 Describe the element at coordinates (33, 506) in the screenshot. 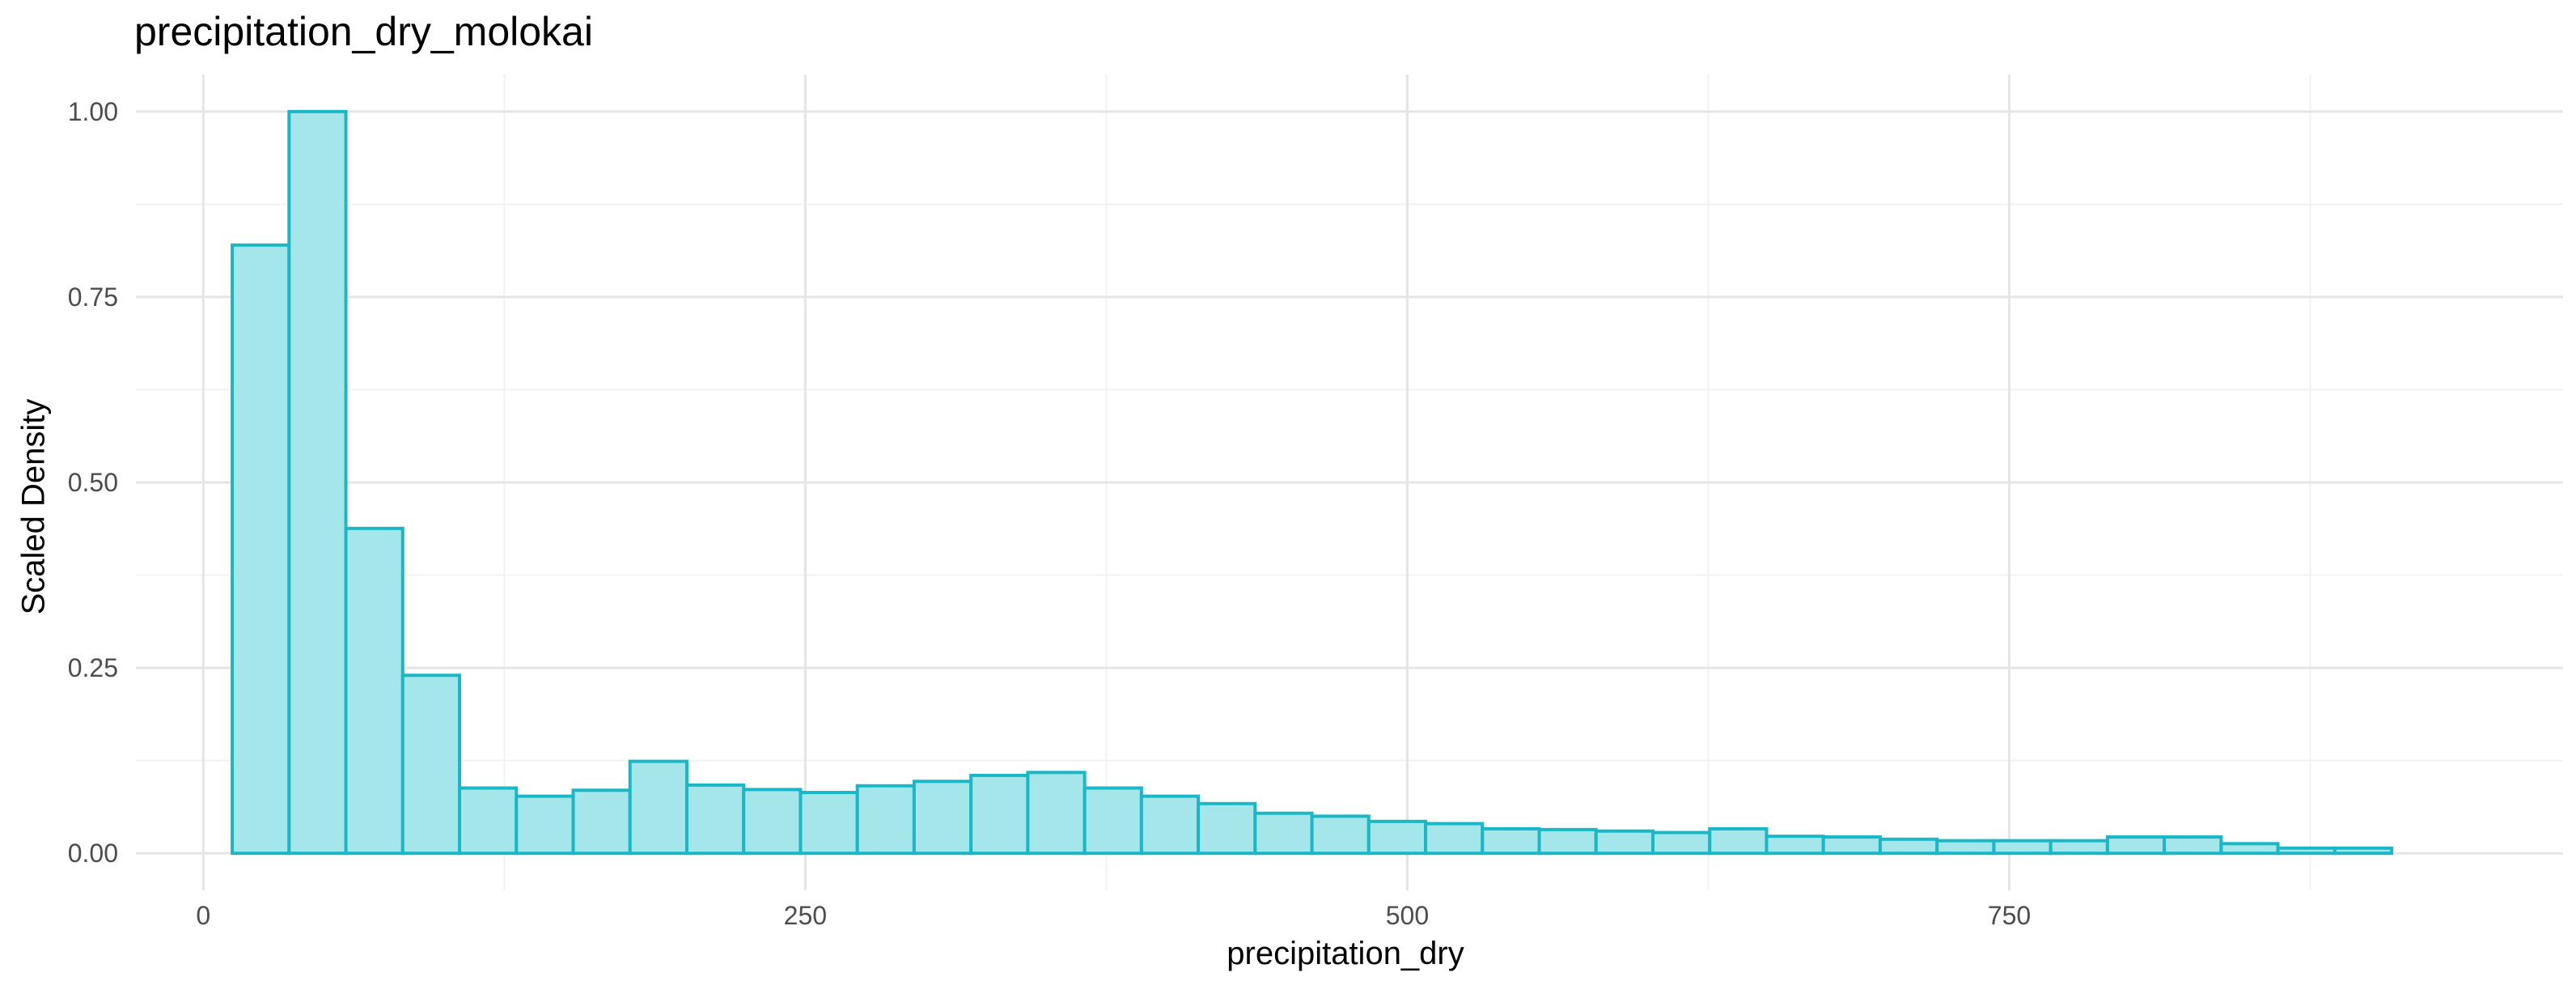

I see `y-axis-label: Scaled Density` at that location.